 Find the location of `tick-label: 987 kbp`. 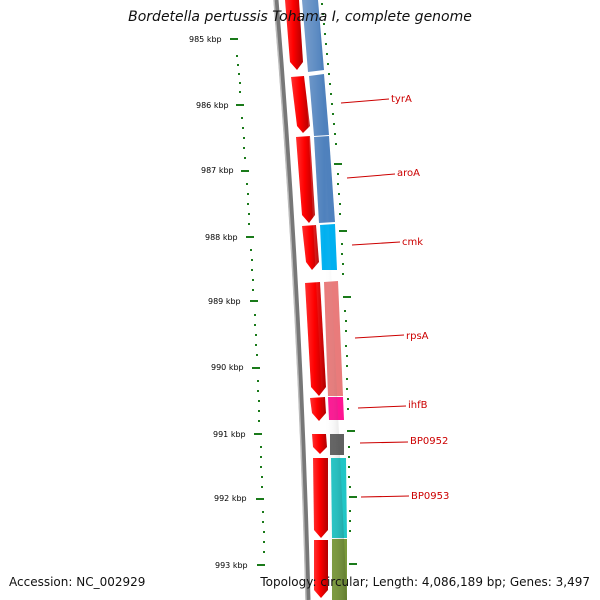

tick-label: 987 kbp is located at coordinates (217, 170).